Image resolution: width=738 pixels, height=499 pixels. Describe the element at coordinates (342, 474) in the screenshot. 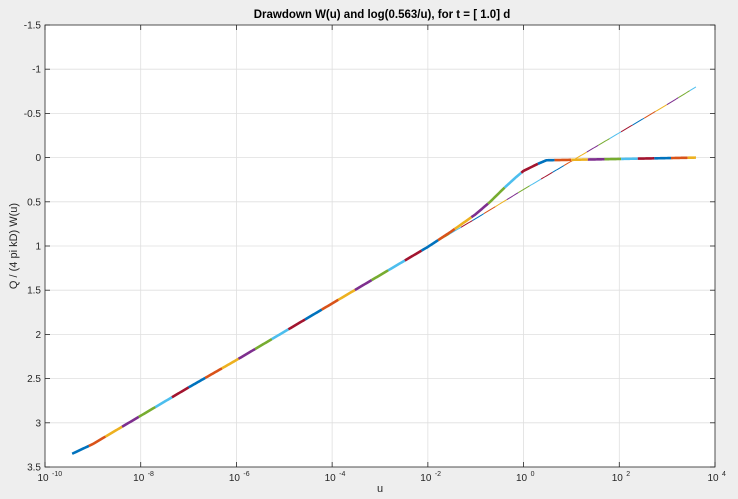

I see `x-tick-label-exponent: -4` at that location.